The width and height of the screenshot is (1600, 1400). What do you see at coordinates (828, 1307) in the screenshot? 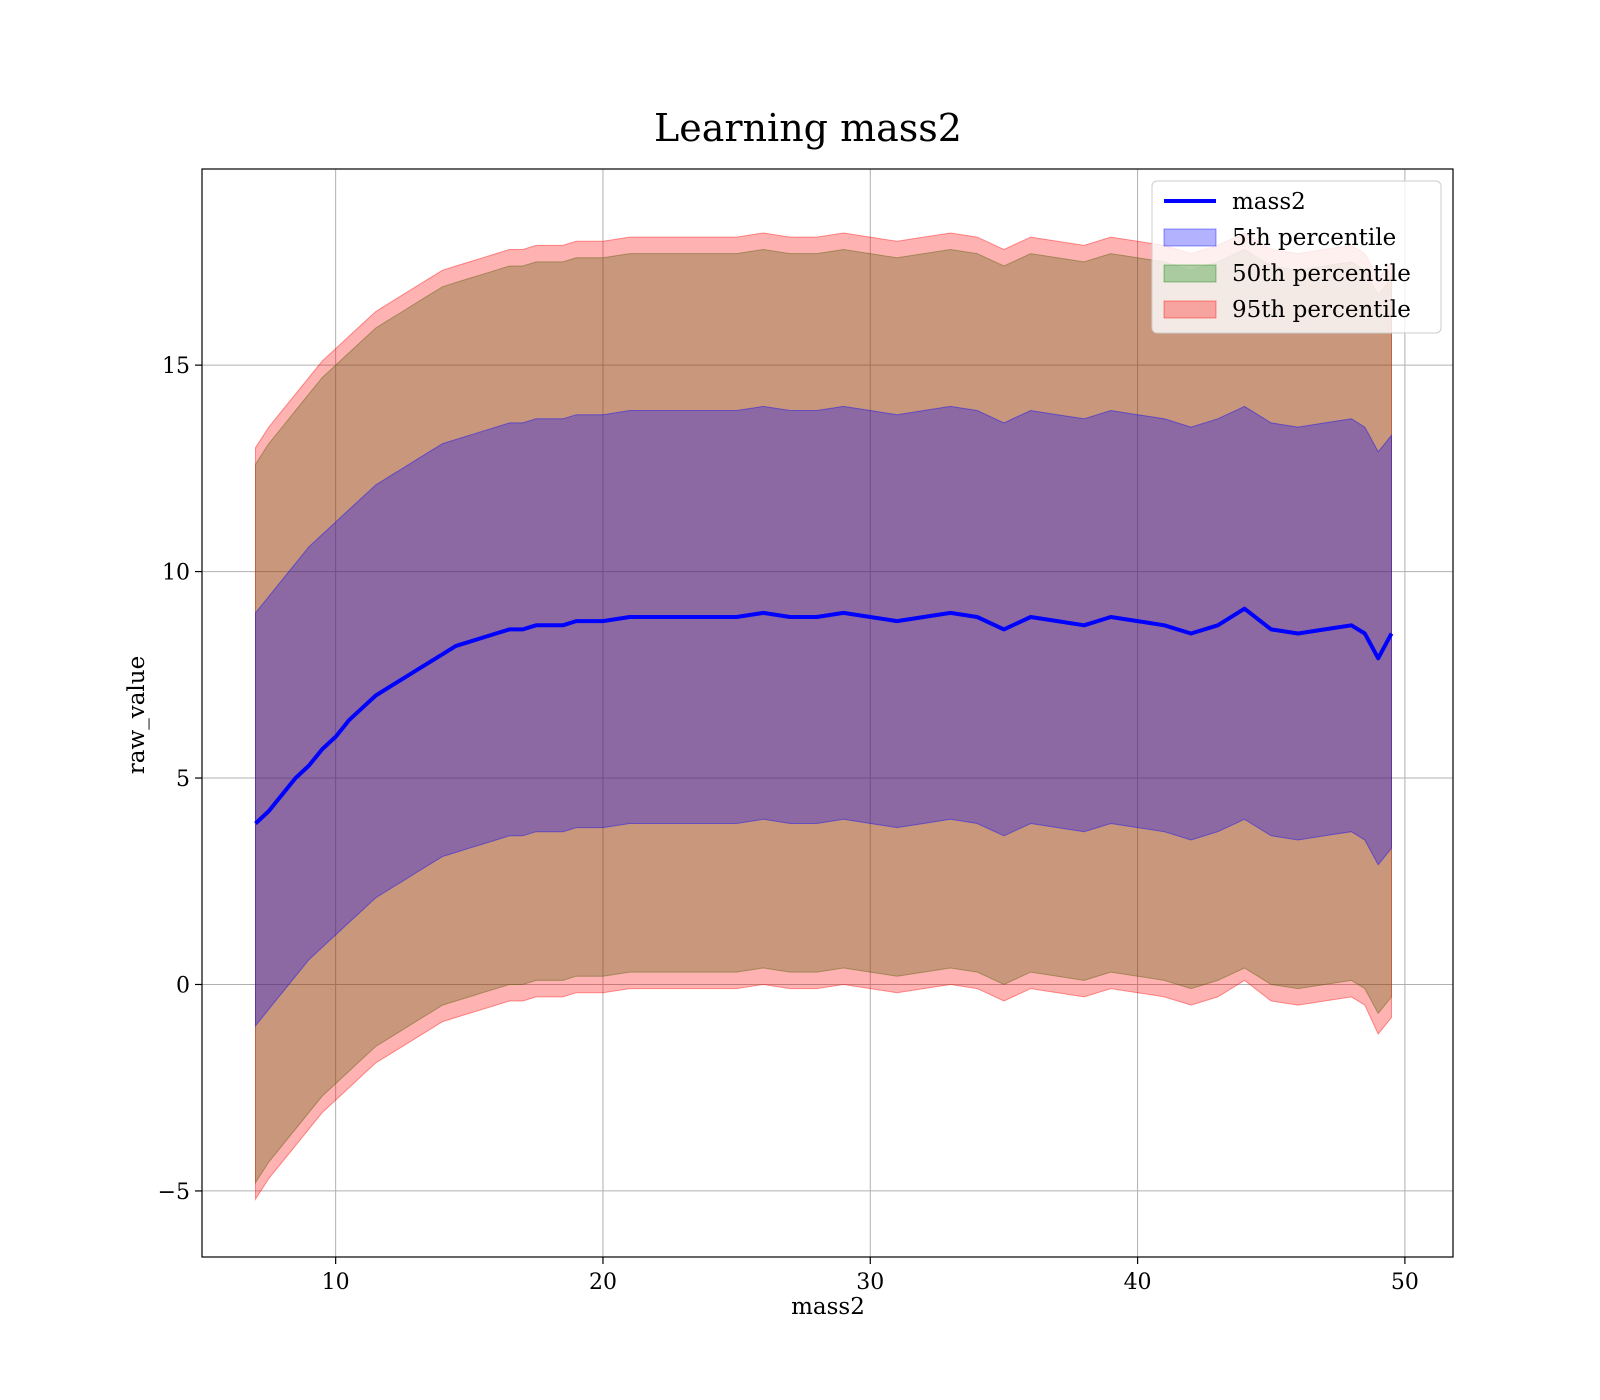
I see `x-axis-label: mass2` at bounding box center [828, 1307].